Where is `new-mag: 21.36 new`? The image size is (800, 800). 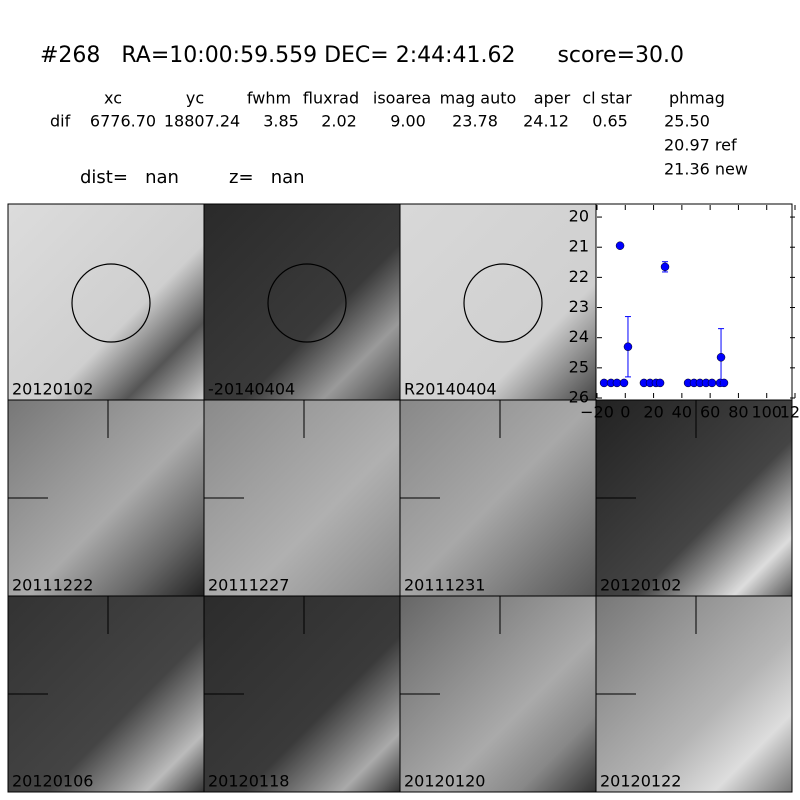 new-mag: 21.36 new is located at coordinates (706, 169).